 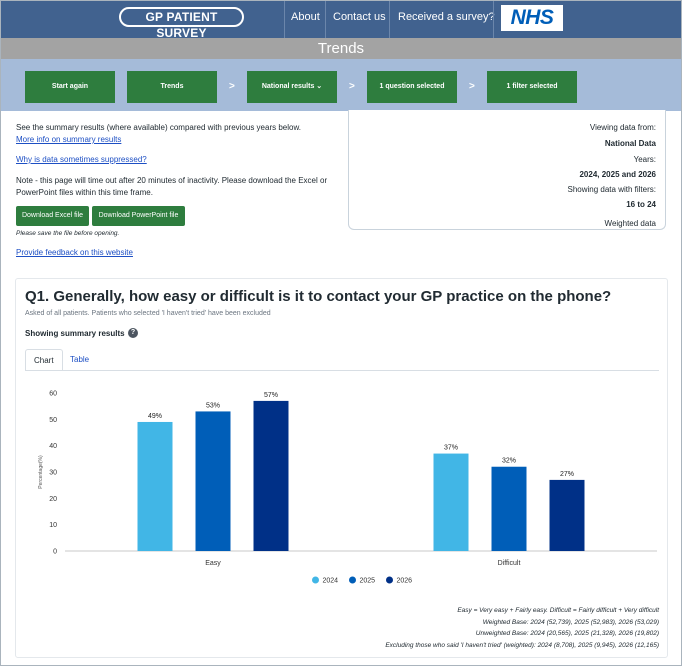 I want to click on filters-value: 16 to 24, so click(x=641, y=204).